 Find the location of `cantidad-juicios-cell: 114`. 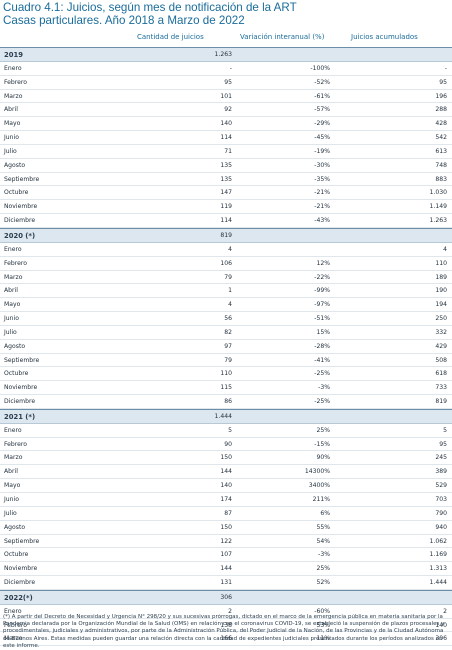

cantidad-juicios-cell: 114 is located at coordinates (226, 138).